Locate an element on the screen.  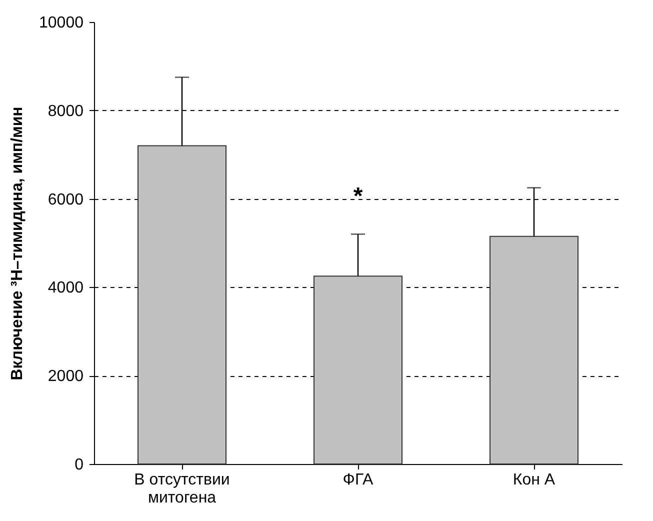
x-tick-label: Кон А is located at coordinates (534, 480).